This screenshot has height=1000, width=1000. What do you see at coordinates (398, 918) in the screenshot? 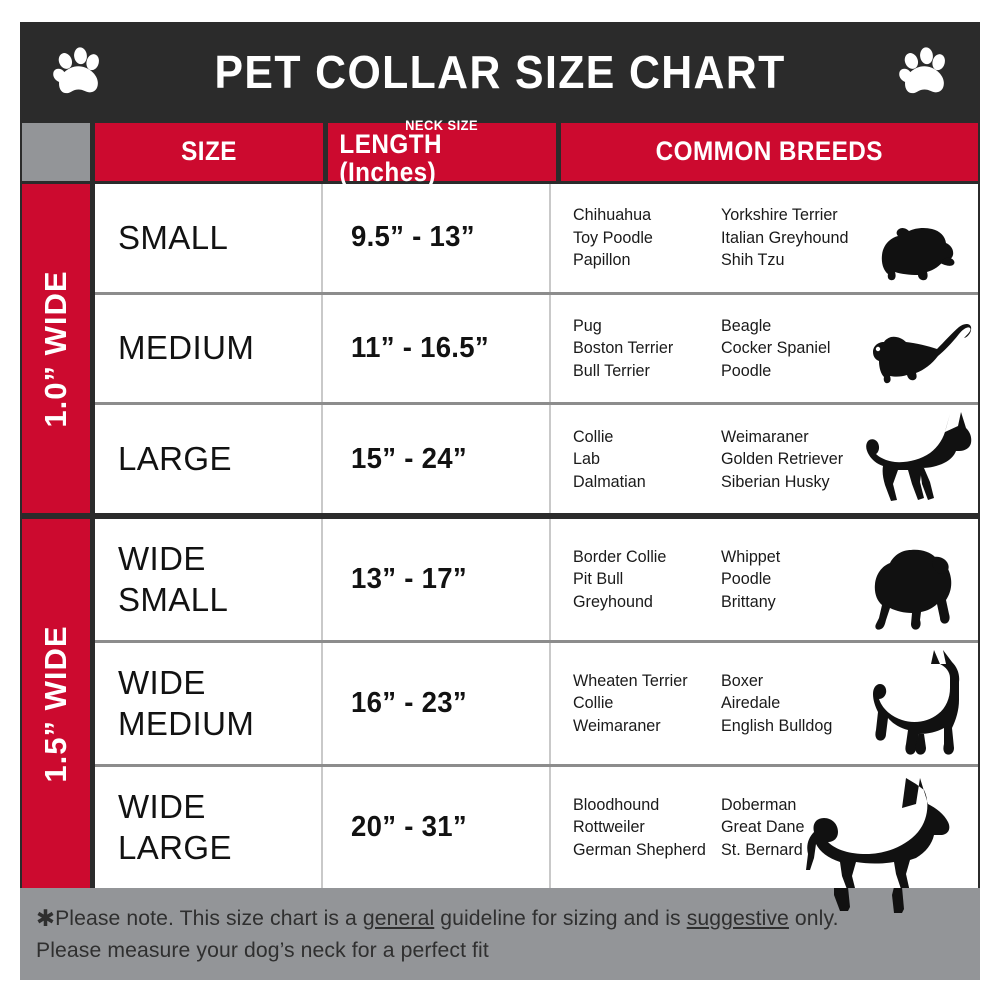
I see `disclaimer-underline-general: general` at bounding box center [398, 918].